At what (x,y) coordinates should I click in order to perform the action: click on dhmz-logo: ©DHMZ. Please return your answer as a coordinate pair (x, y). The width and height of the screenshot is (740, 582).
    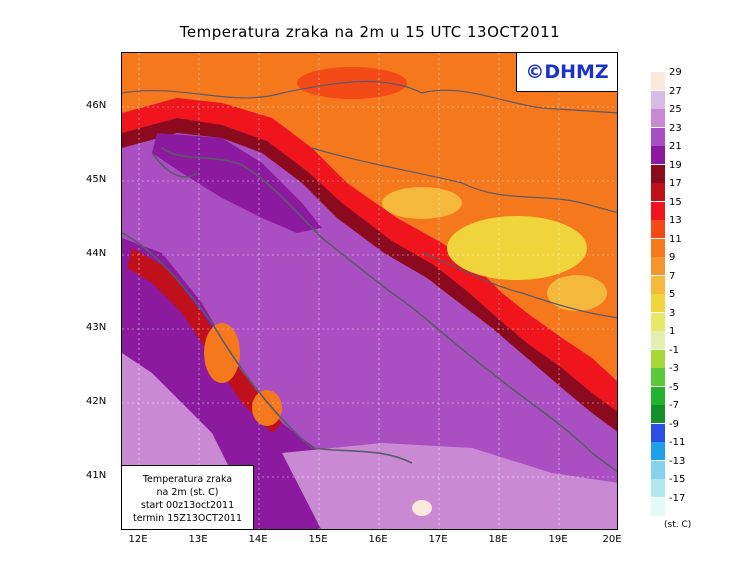
    Looking at the image, I should click on (567, 72).